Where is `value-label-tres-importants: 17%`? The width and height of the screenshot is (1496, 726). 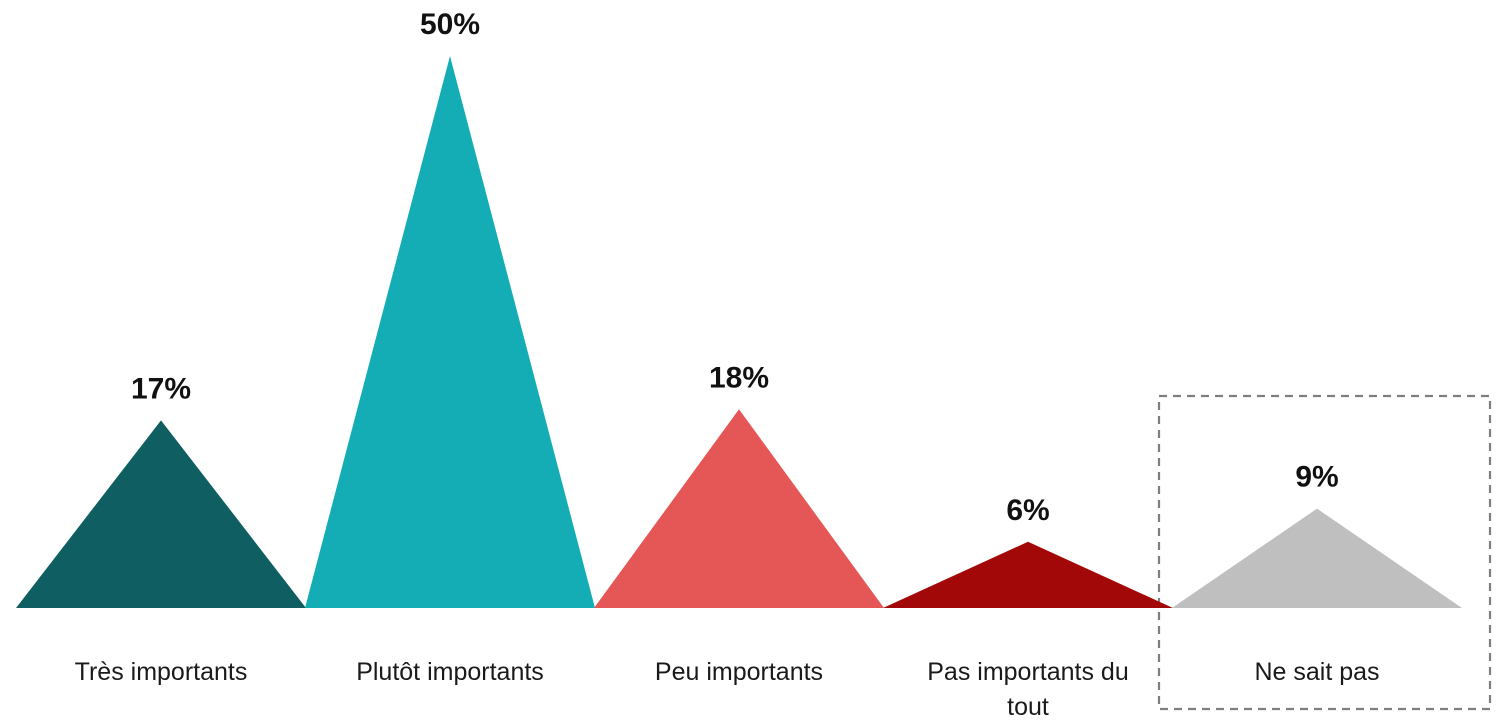
value-label-tres-importants: 17% is located at coordinates (161, 388).